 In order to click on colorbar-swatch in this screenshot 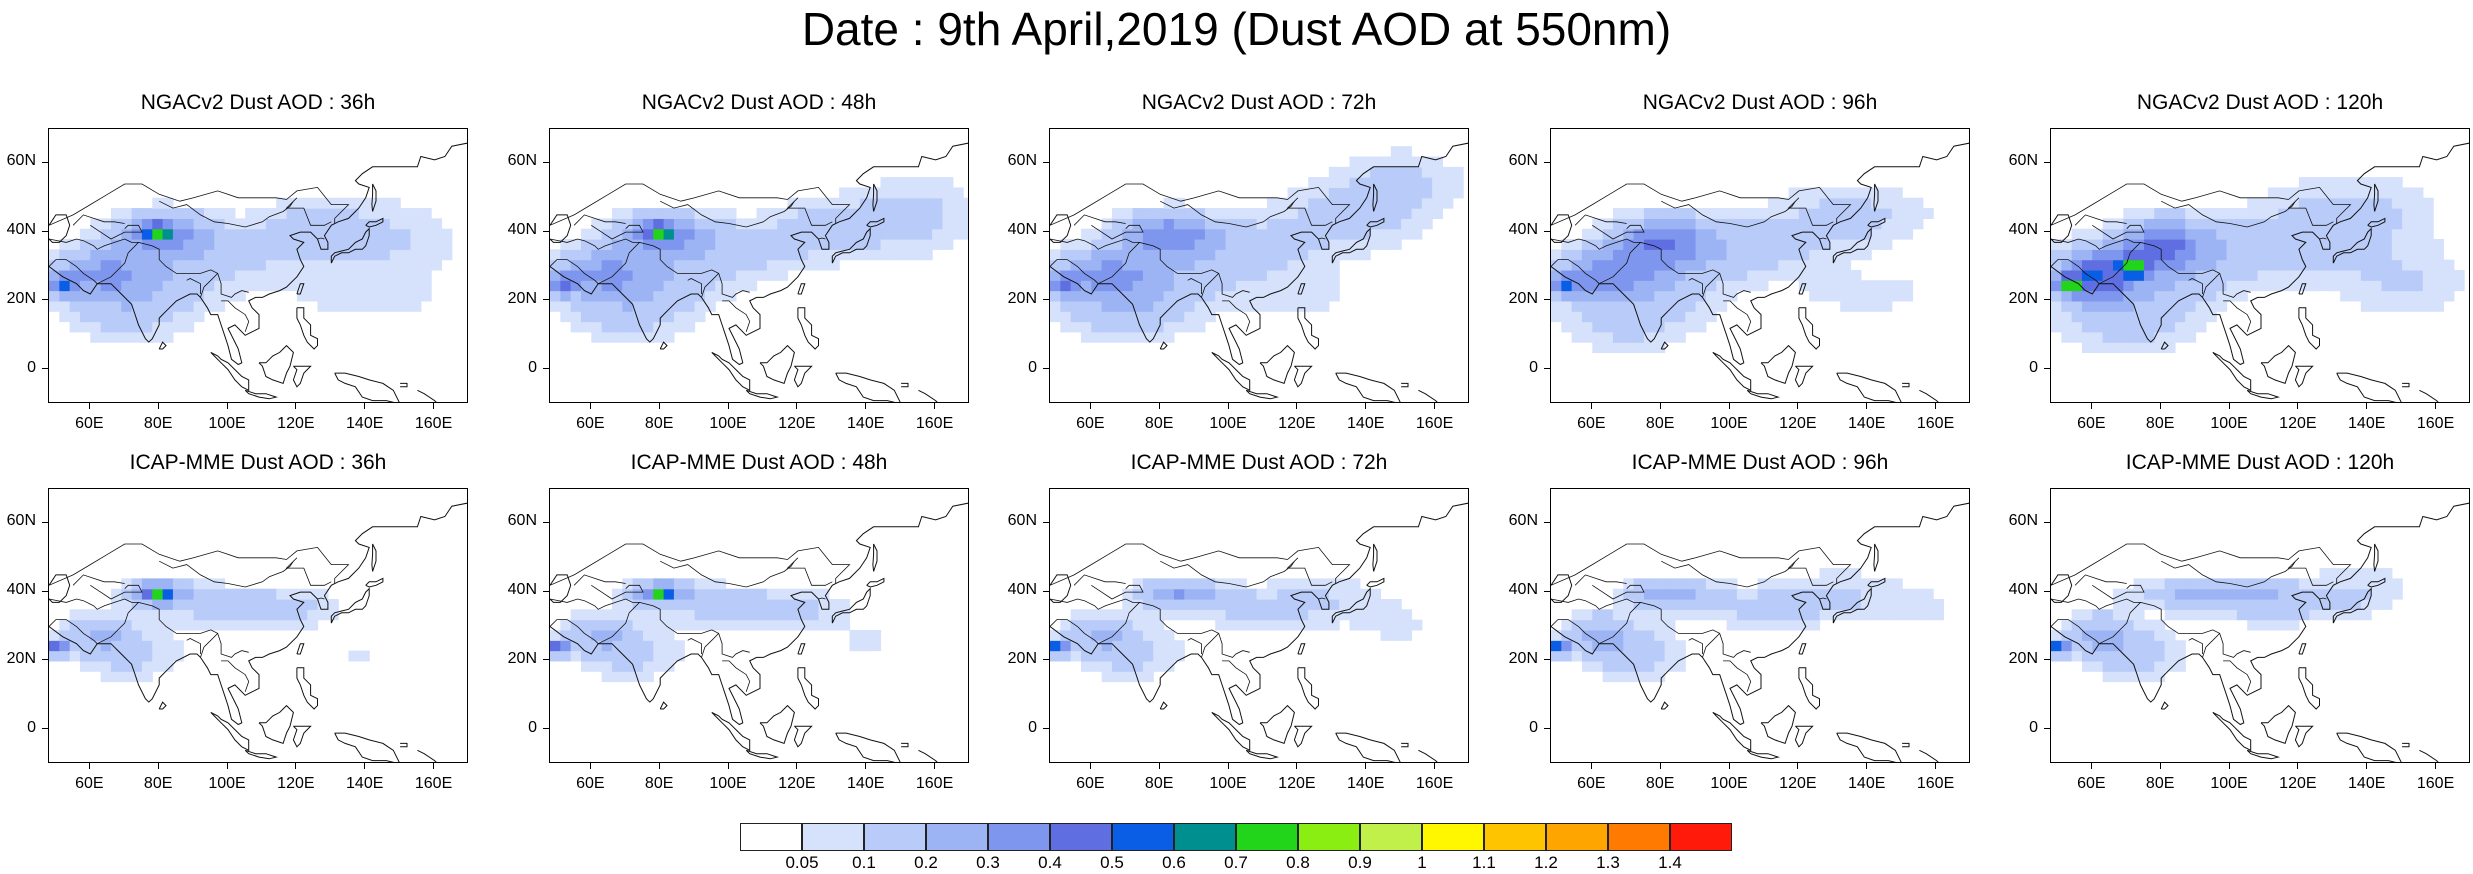, I will do `click(771, 837)`.